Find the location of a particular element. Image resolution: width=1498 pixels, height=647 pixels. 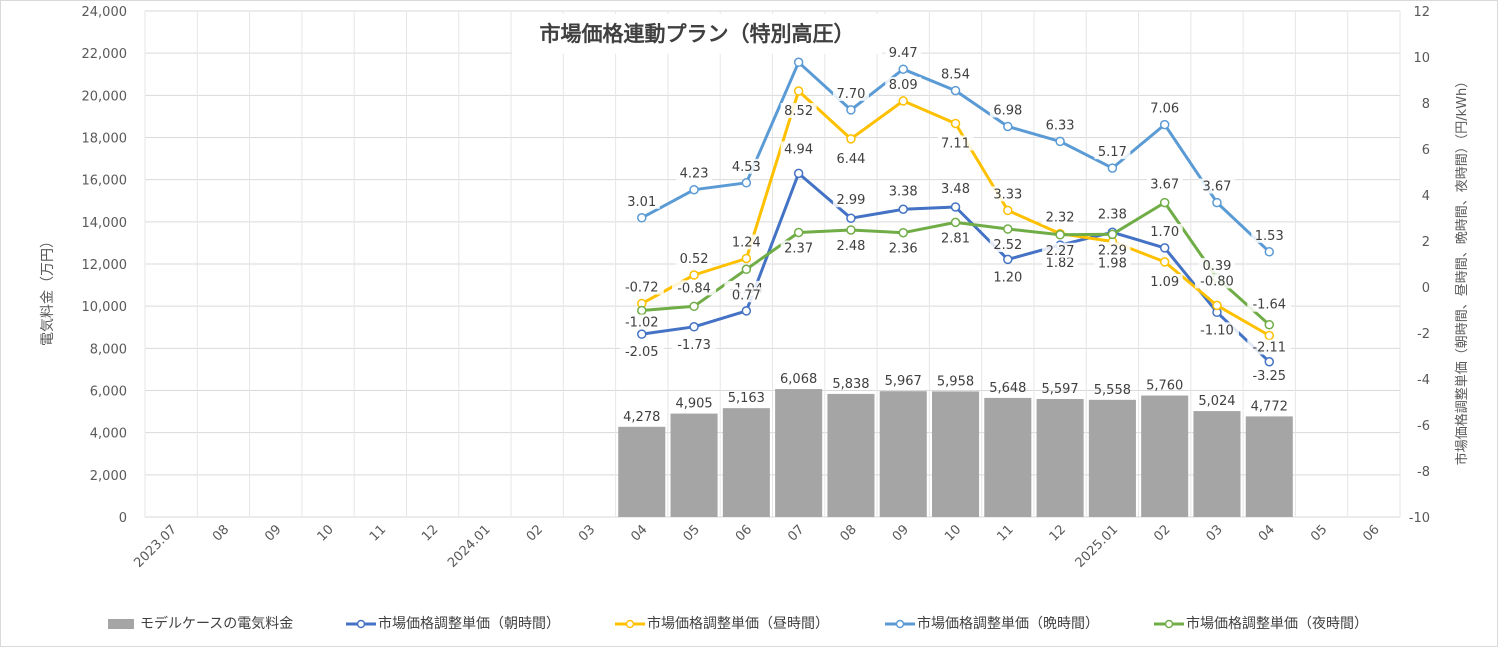

y-right-axis-title: 市場価格調整単価（朝時間、昼時間、晩時間、夜時間）（円/kWh） is located at coordinates (1462, 270).